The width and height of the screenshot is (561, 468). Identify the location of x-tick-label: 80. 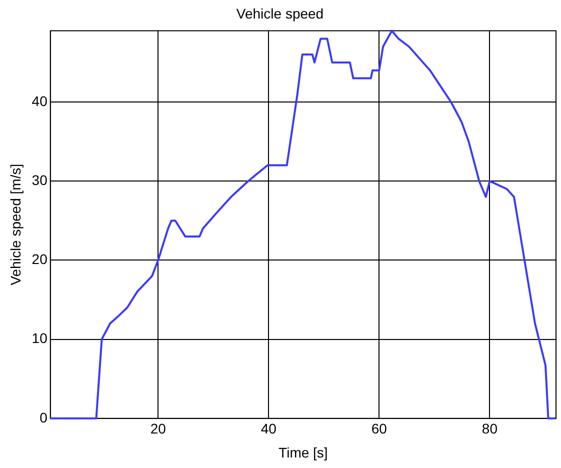
(490, 428).